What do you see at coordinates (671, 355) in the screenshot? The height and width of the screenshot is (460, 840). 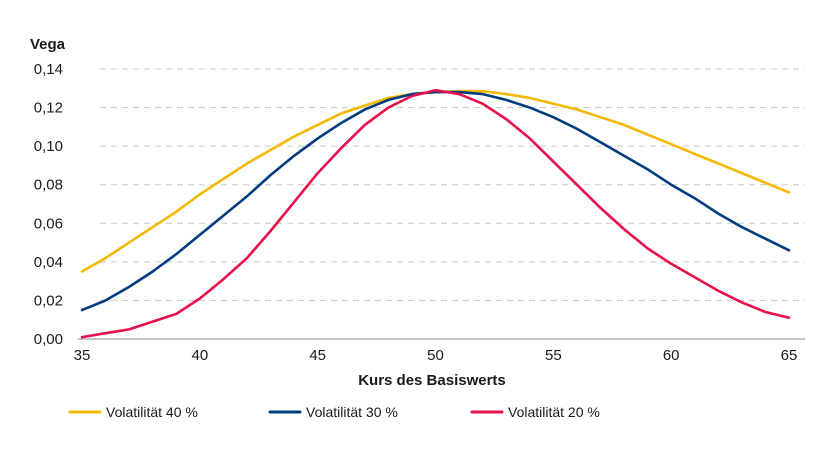 I see `x-tick-label: 60` at bounding box center [671, 355].